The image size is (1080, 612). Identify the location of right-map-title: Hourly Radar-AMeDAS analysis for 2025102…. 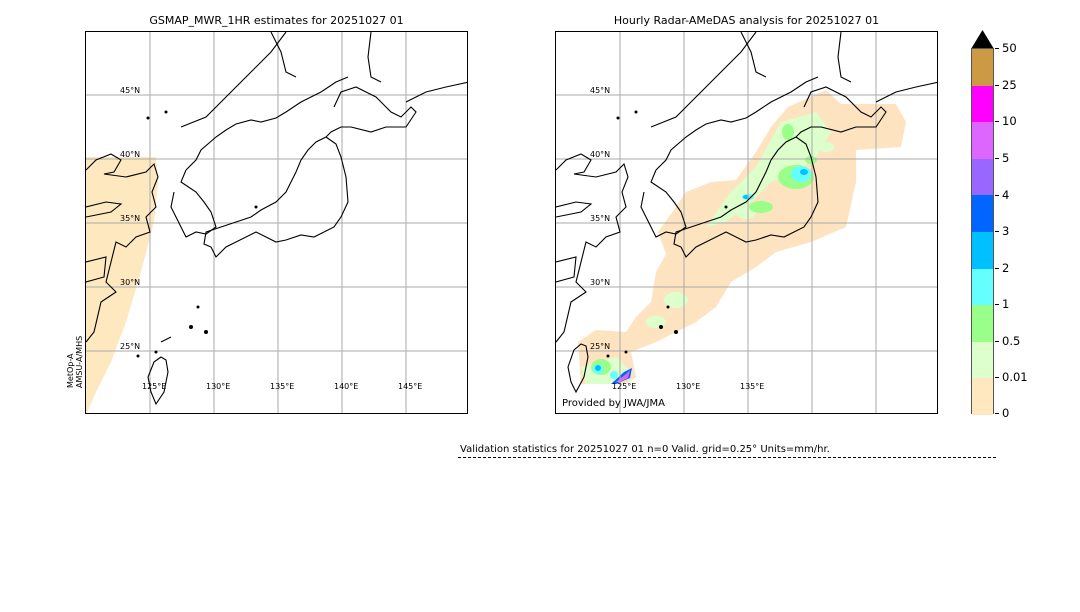
(746, 20).